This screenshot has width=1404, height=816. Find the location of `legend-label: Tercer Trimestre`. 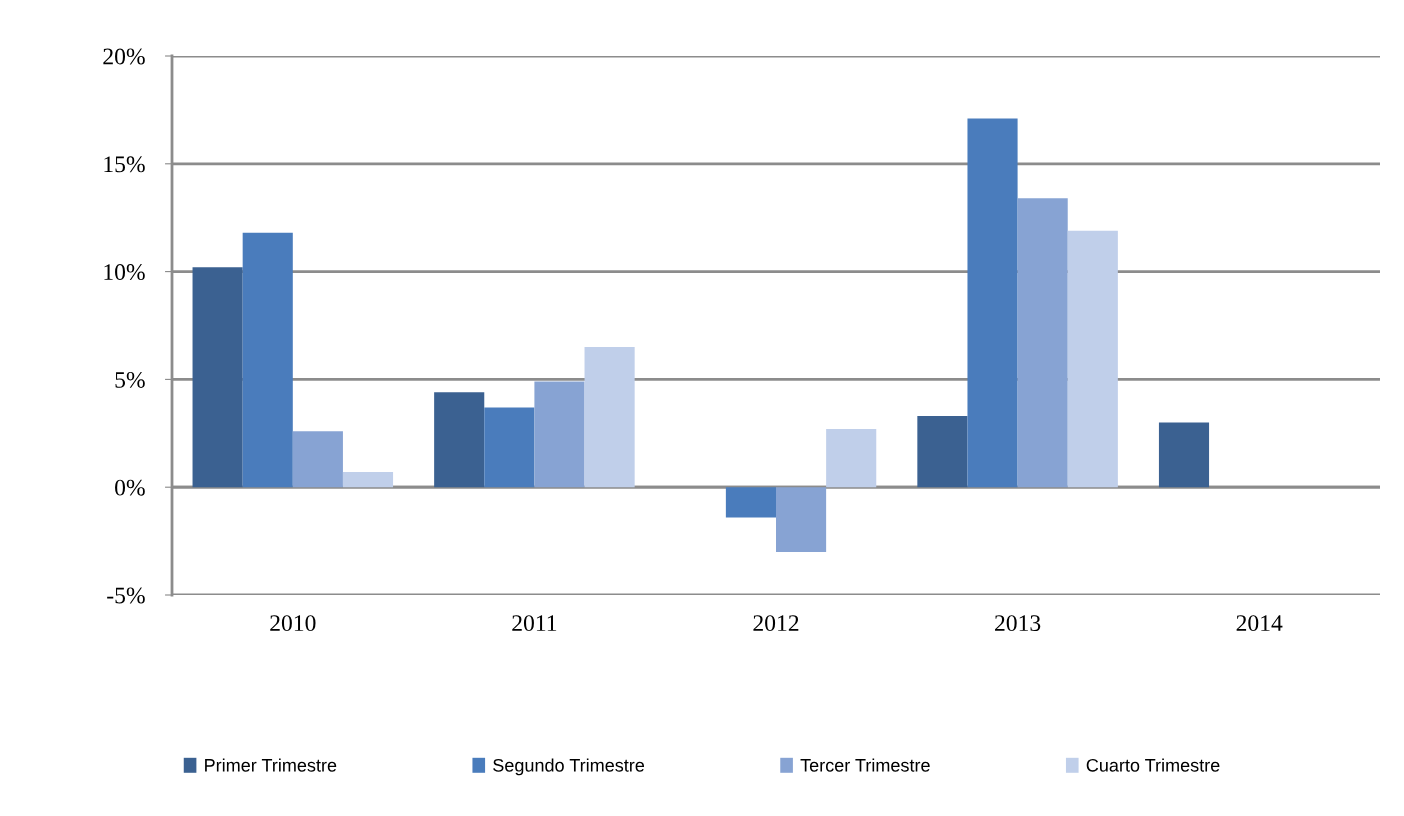

legend-label: Tercer Trimestre is located at coordinates (865, 765).